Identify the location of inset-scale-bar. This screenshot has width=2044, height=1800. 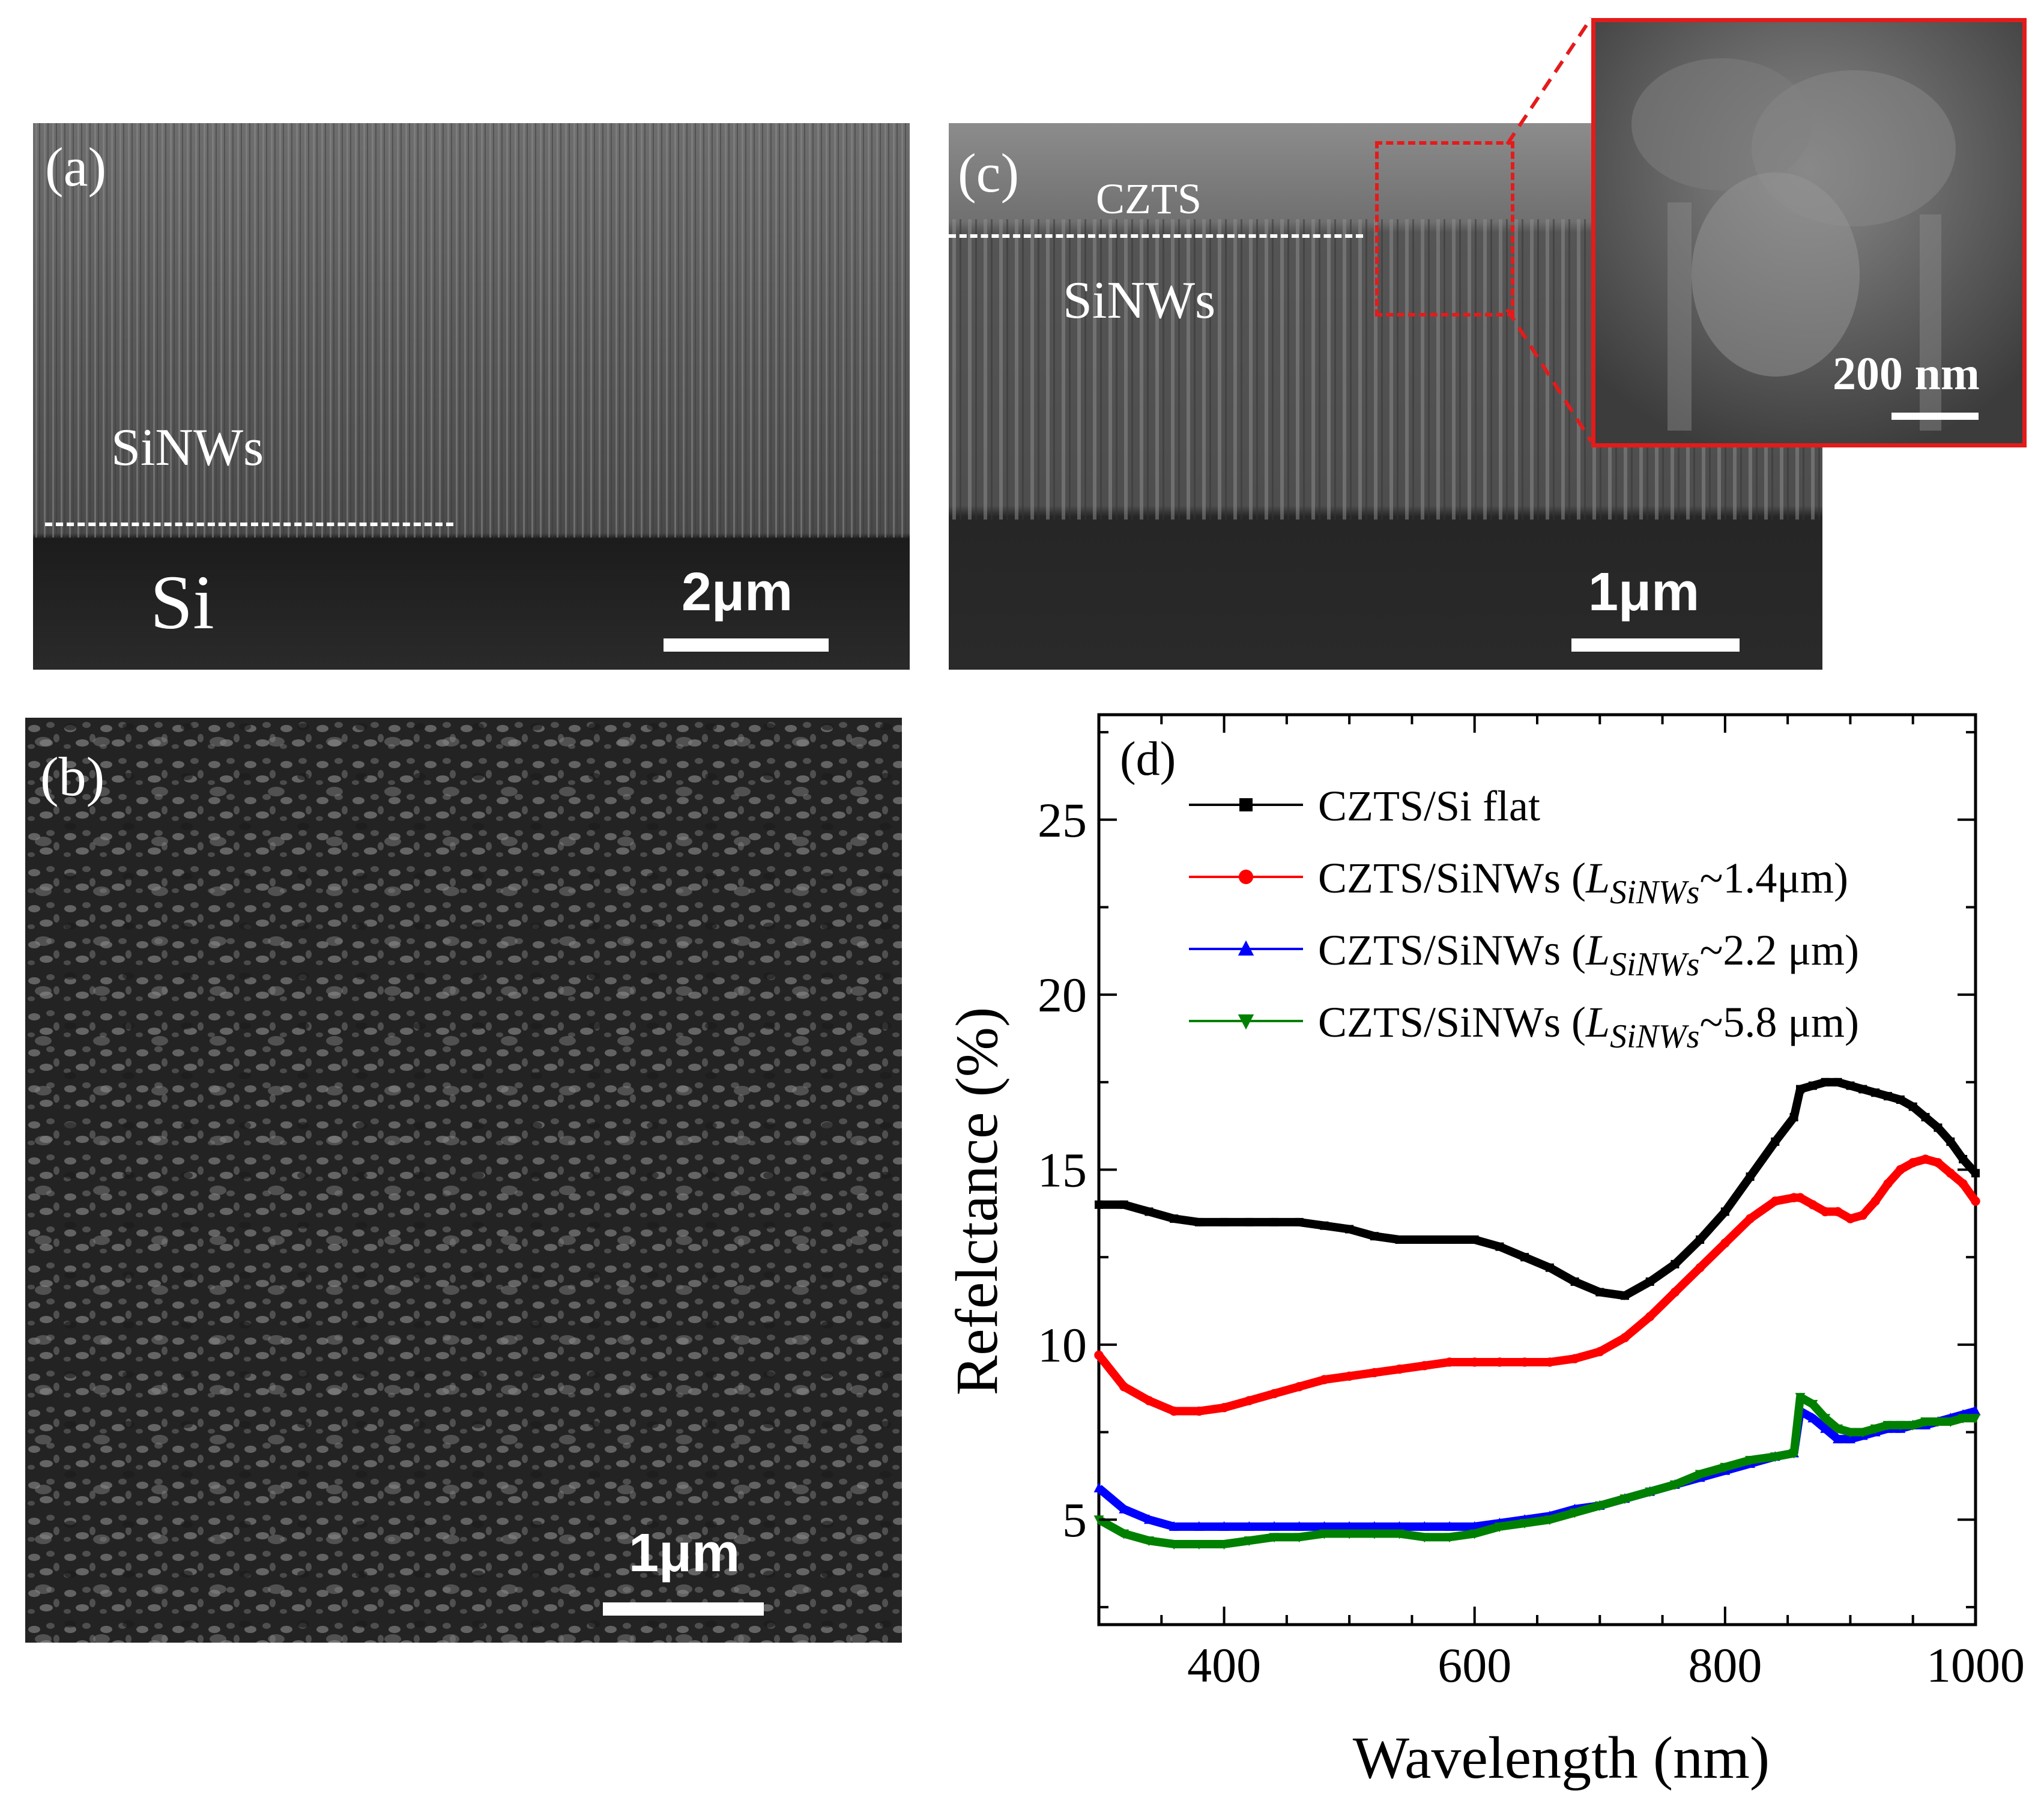
(1935, 416).